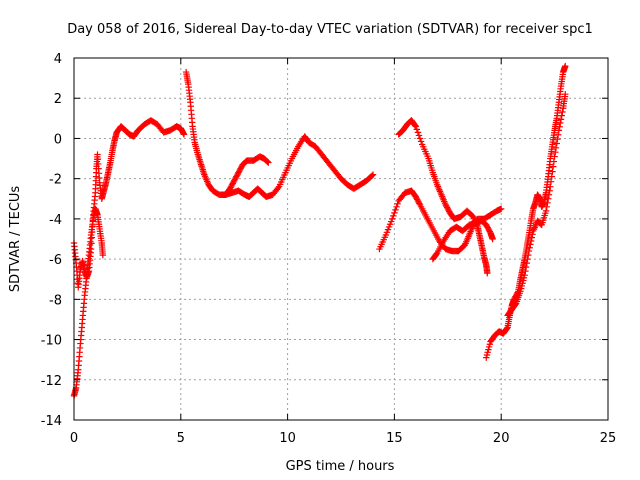 This screenshot has height=480, width=640. Describe the element at coordinates (58, 99) in the screenshot. I see `y-tick-label: 2` at that location.